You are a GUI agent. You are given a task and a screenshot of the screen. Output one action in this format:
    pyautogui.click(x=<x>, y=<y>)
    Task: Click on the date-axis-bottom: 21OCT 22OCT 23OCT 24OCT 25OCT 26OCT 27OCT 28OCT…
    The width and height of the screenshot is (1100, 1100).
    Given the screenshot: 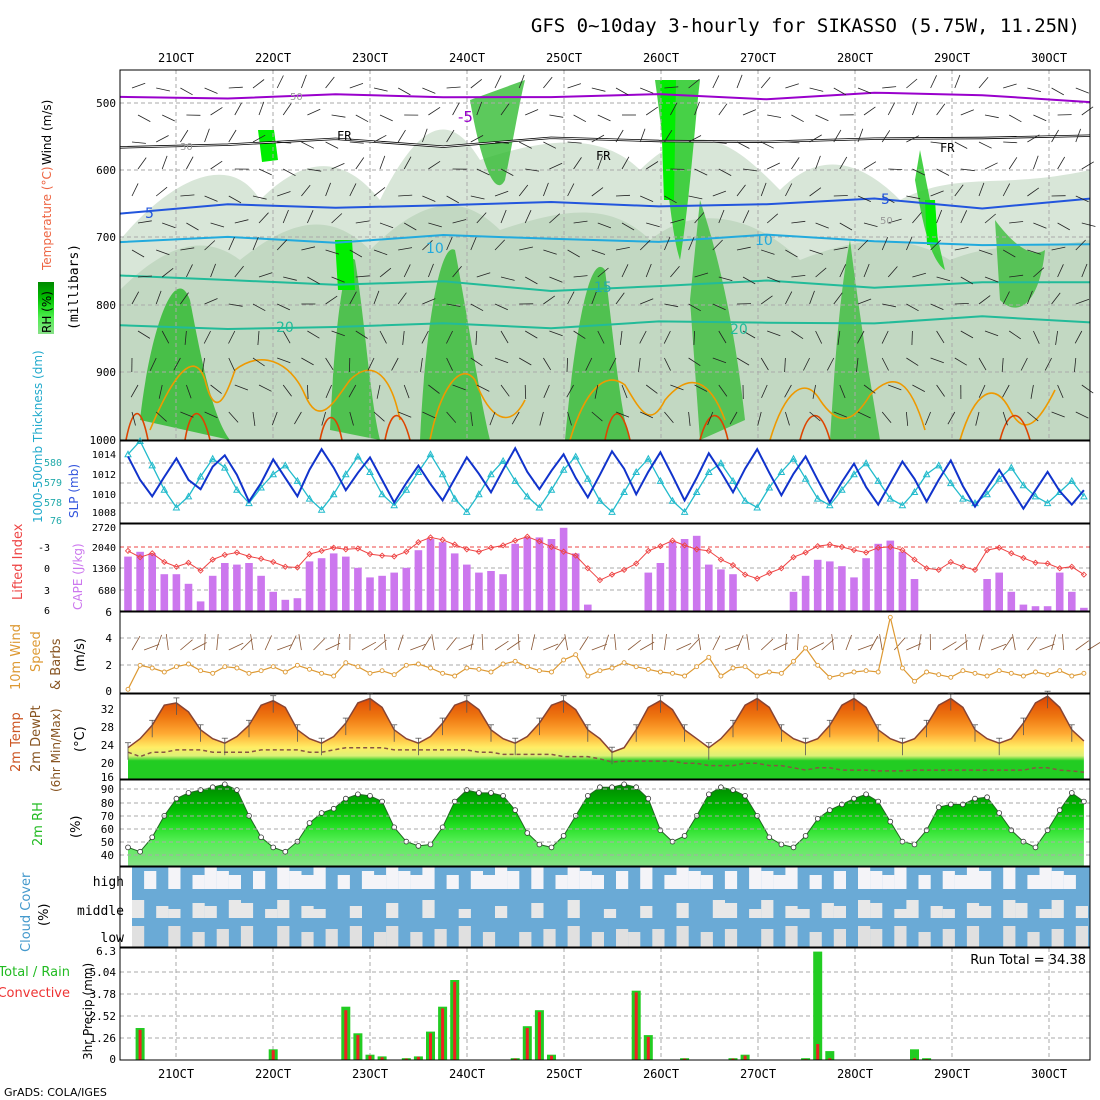 What is the action you would take?
    pyautogui.click(x=612, y=1074)
    